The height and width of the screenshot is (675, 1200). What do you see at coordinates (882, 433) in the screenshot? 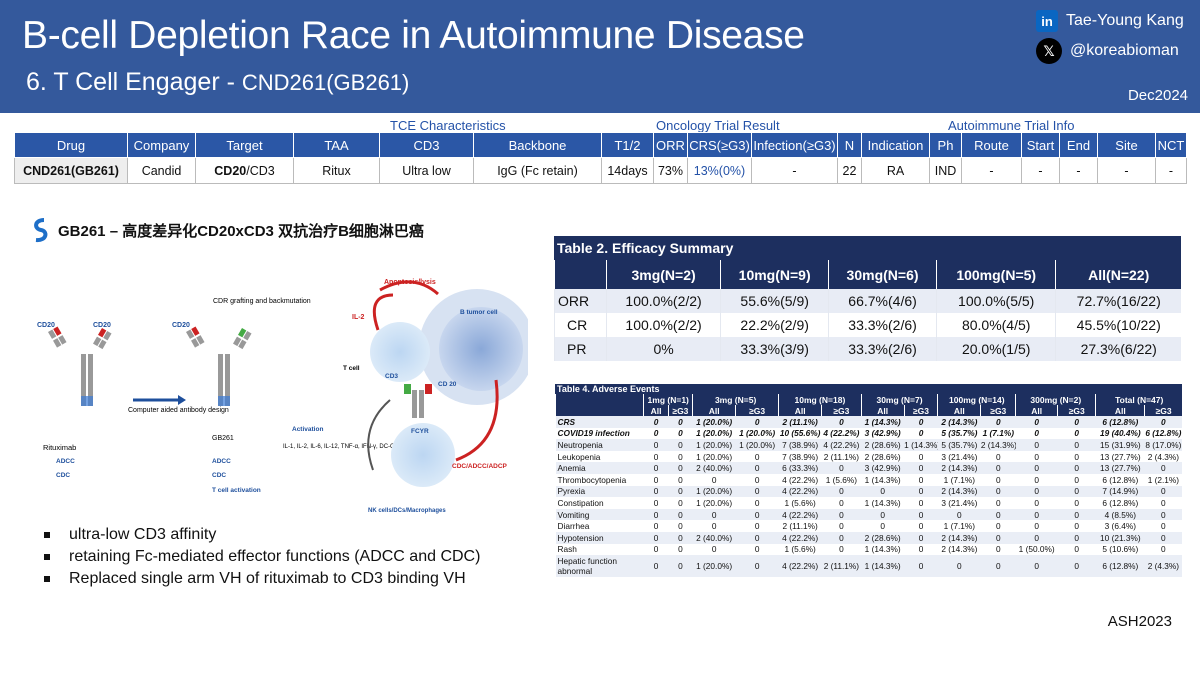
I see `ae-cell: 3 (42.9%)` at bounding box center [882, 433].